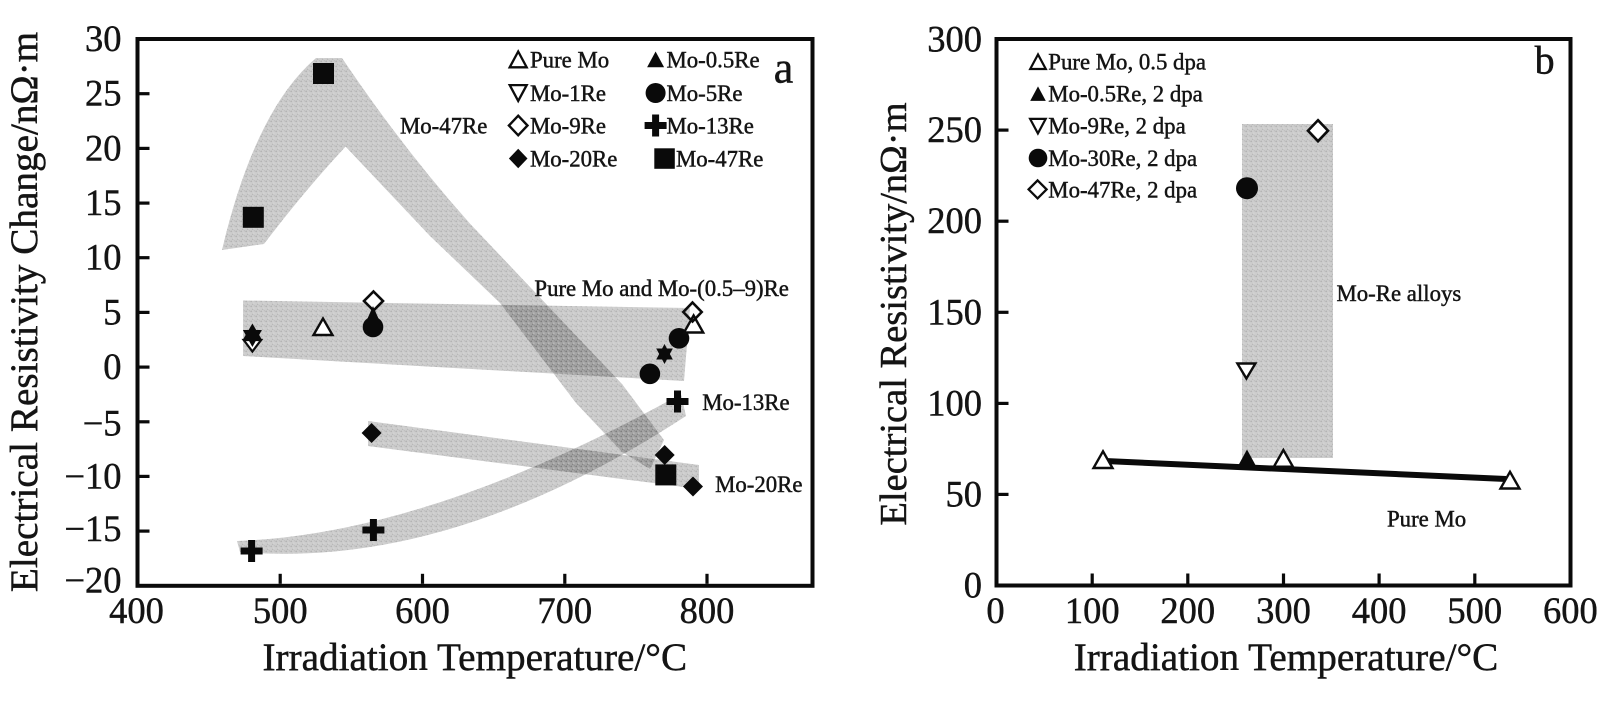 Image resolution: width=1605 pixels, height=704 pixels. Describe the element at coordinates (954, 311) in the screenshot. I see `svg-text: 150` at that location.